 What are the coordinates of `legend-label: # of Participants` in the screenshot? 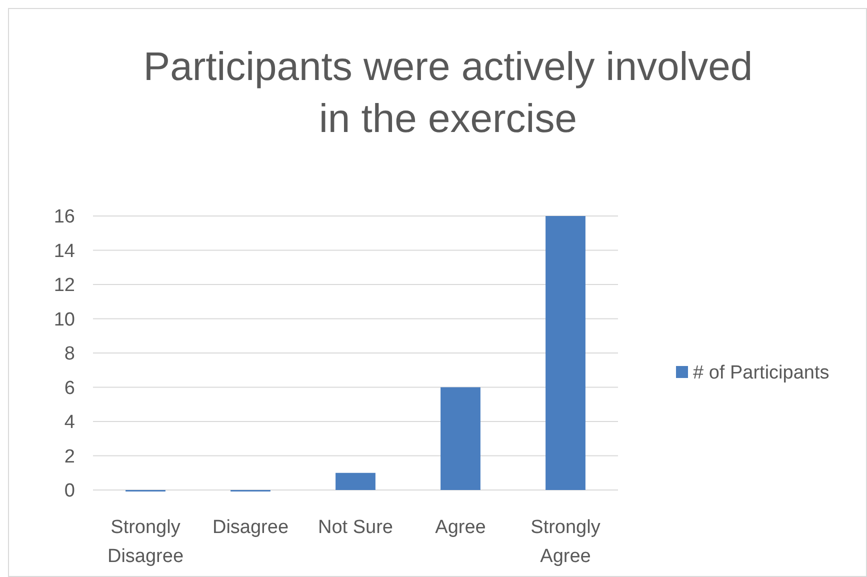 It's located at (761, 373).